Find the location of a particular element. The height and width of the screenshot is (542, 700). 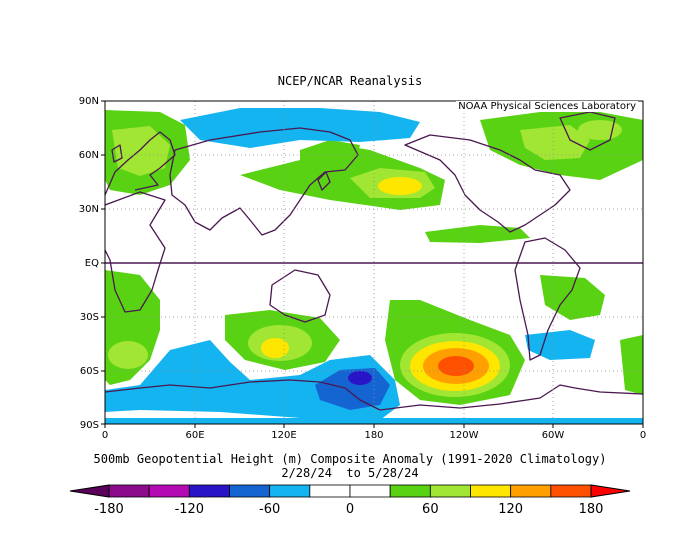

colorbar-labels: -180 -120 -60 0 60 120 180 is located at coordinates (348, 509).